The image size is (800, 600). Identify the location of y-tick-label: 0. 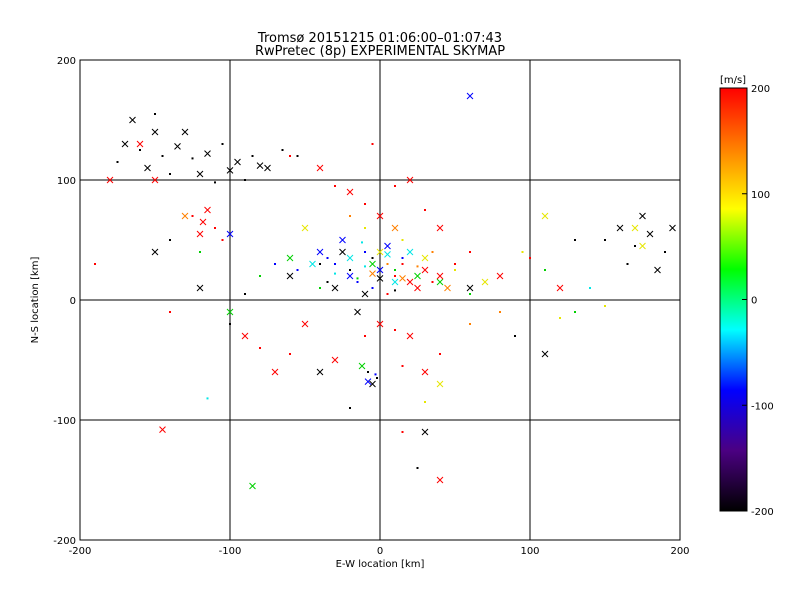
(73, 301).